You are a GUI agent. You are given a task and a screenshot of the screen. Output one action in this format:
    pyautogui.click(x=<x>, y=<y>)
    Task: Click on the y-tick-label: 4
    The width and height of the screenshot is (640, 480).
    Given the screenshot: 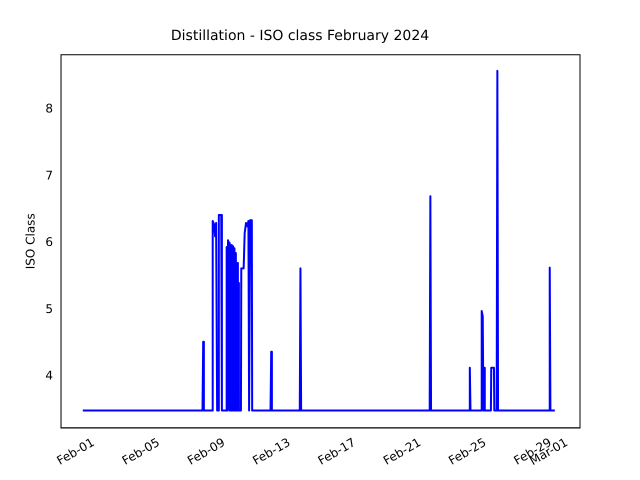 What is the action you would take?
    pyautogui.click(x=49, y=375)
    